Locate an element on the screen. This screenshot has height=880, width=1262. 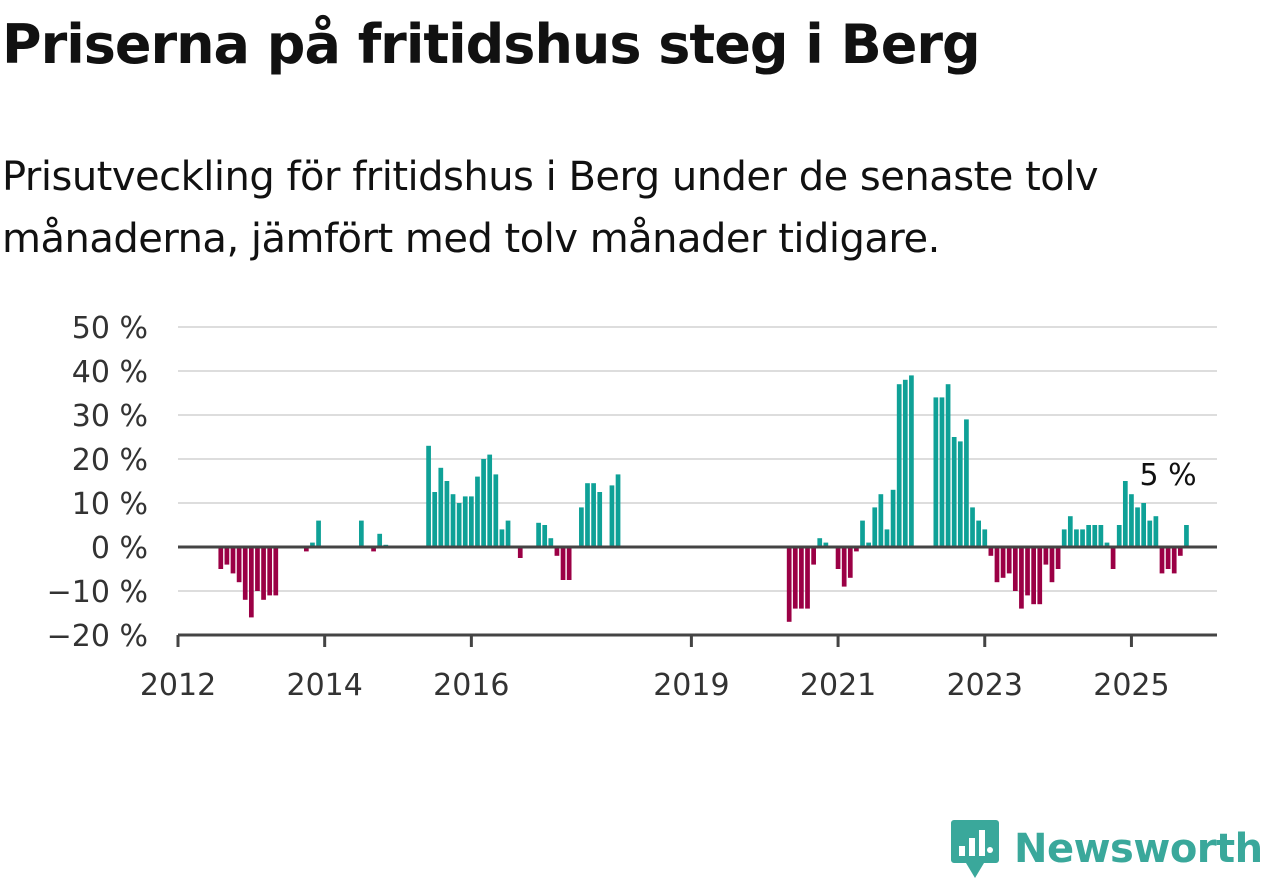
y-tick-label: −20 % is located at coordinates (97, 636).